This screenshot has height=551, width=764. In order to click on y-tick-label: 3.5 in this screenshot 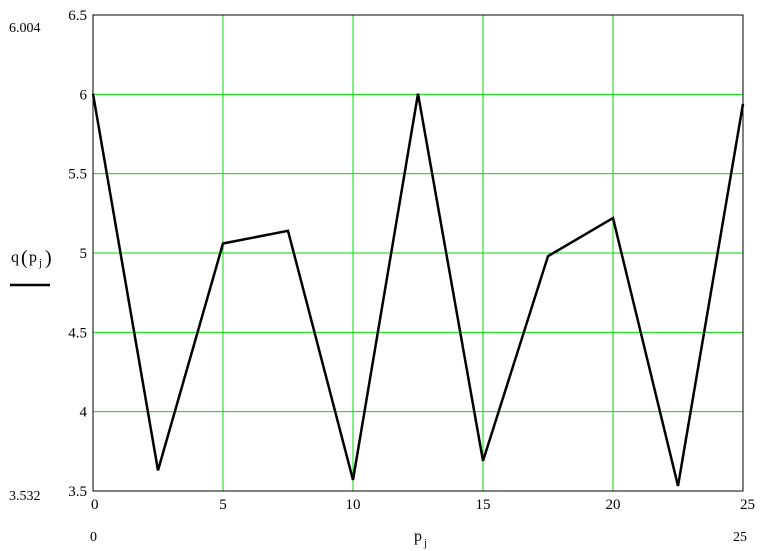, I will do `click(77, 492)`.